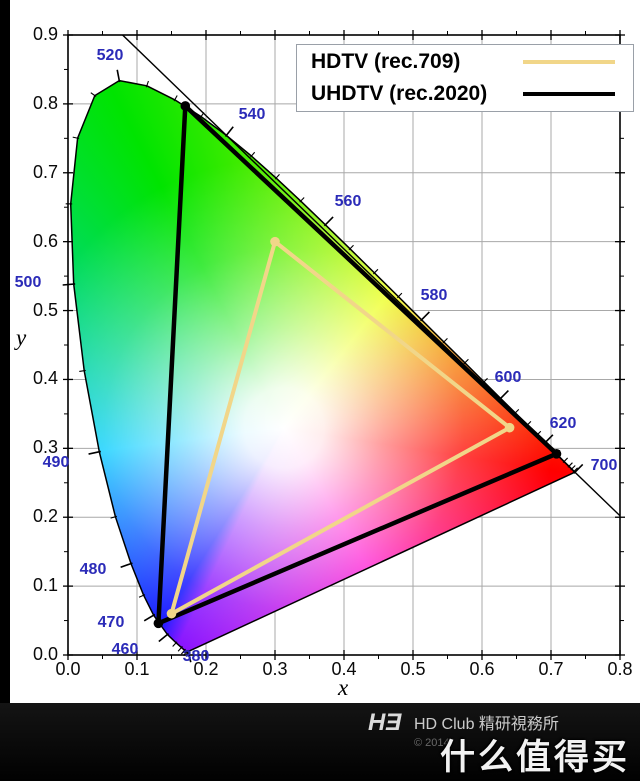 Image resolution: width=640 pixels, height=781 pixels. Describe the element at coordinates (45, 516) in the screenshot. I see `y-tick-label-0.2: 0.2` at that location.